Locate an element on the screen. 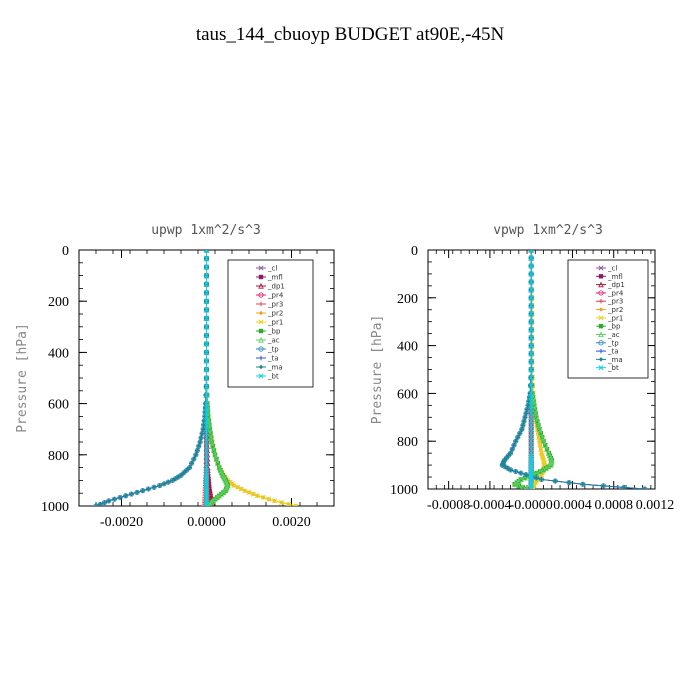 The height and width of the screenshot is (700, 700). y-tick-label: 0 is located at coordinates (65, 251).